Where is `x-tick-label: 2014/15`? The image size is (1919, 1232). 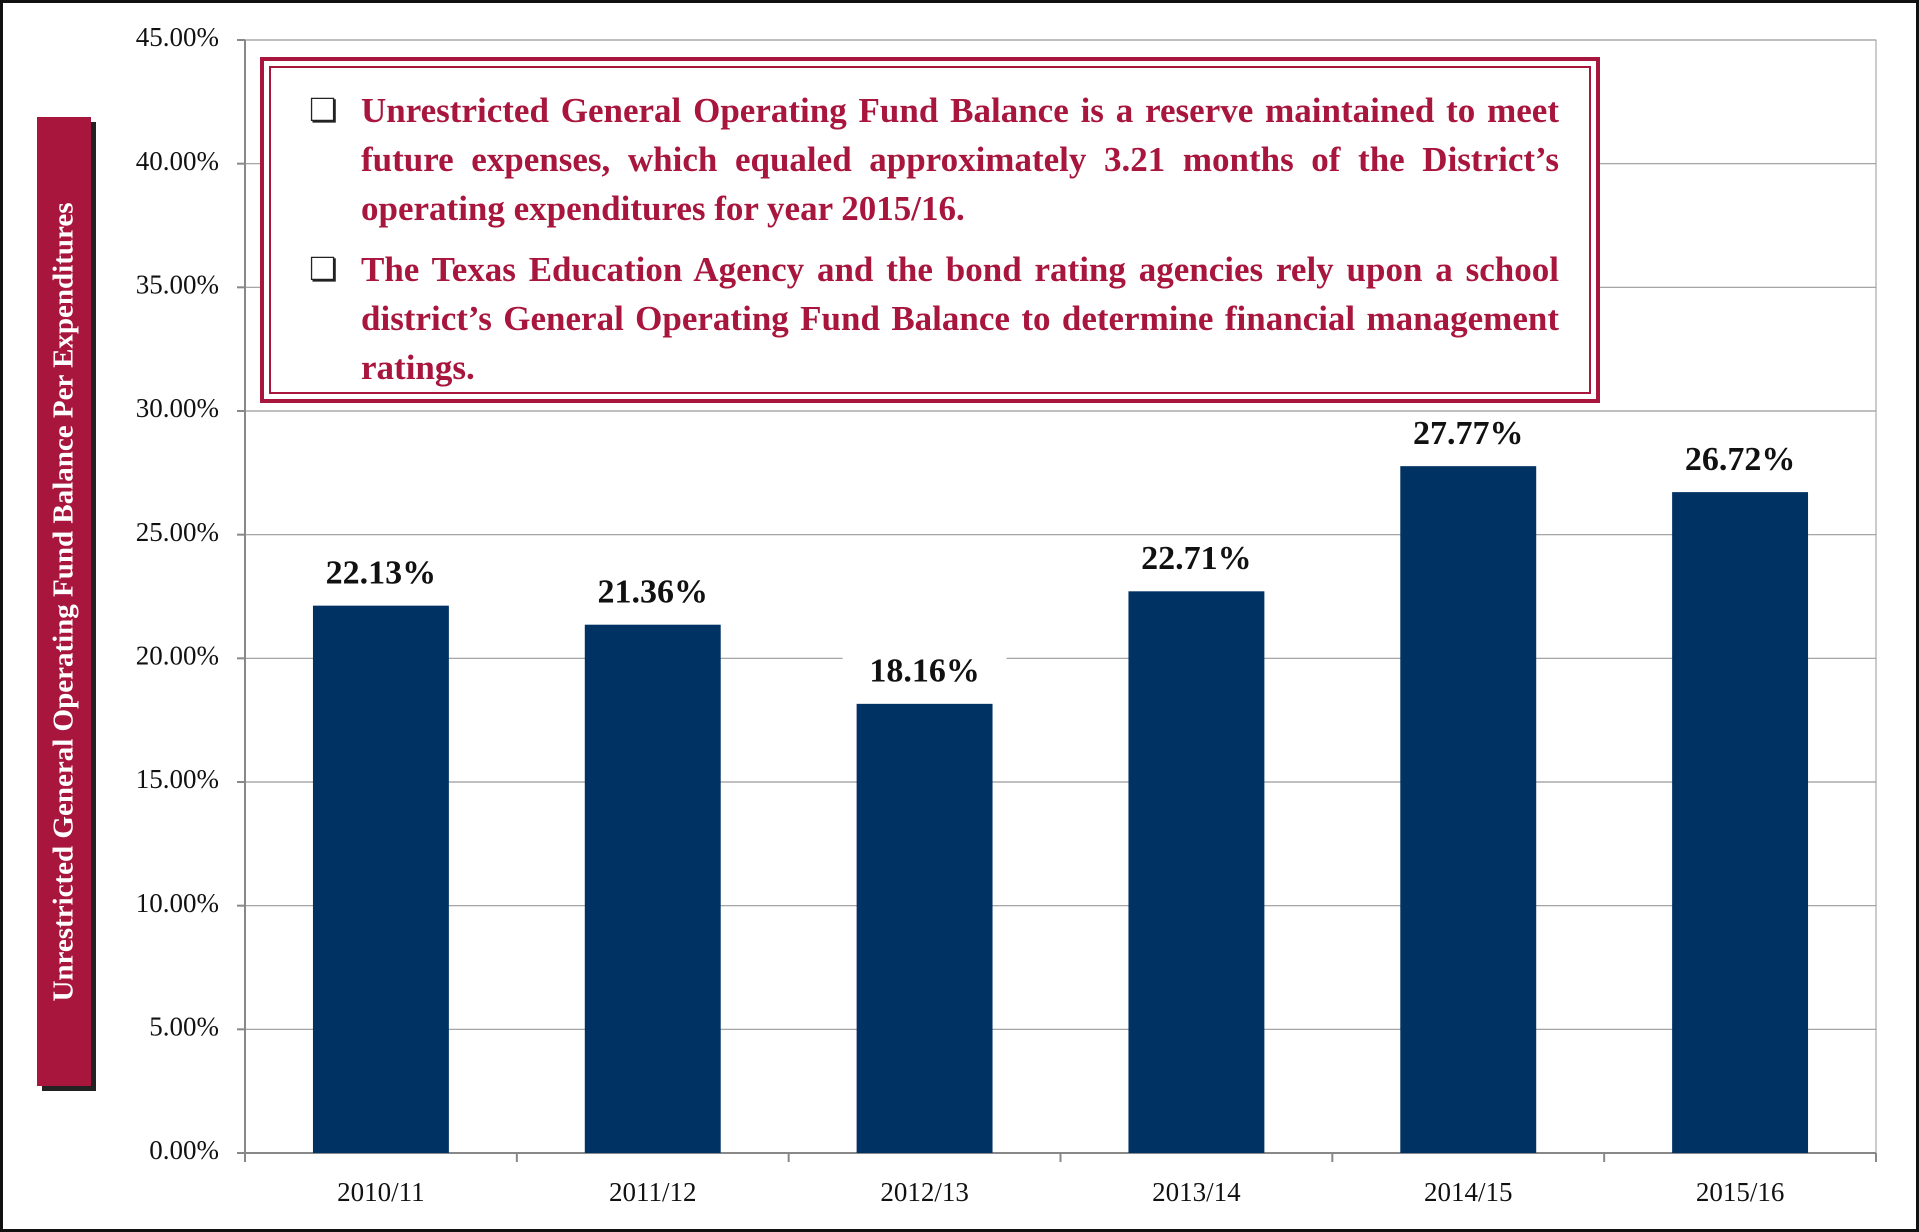
x-tick-label: 2014/15 is located at coordinates (1468, 1192).